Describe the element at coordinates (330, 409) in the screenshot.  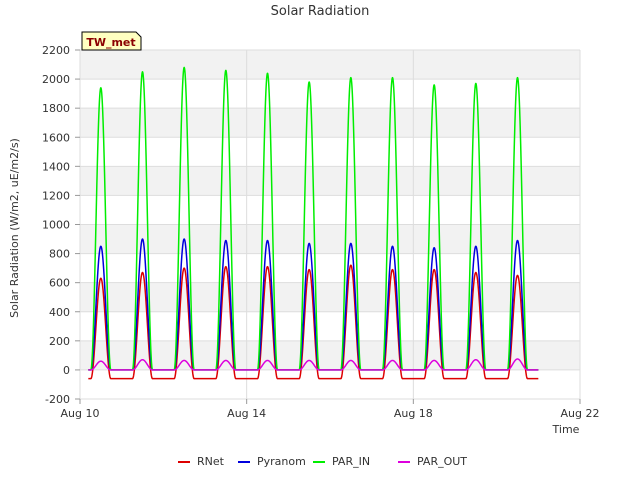
I see `x-axis: Aug 10 Aug 14 Aug 18 Aug 22` at that location.